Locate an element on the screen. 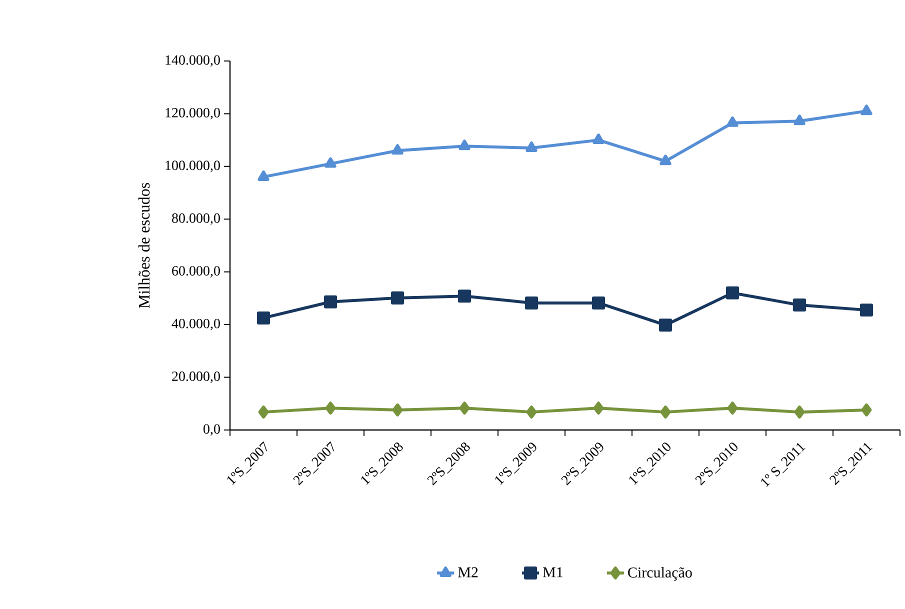 The height and width of the screenshot is (609, 905). y-tick-label: 0,0 is located at coordinates (212, 430).